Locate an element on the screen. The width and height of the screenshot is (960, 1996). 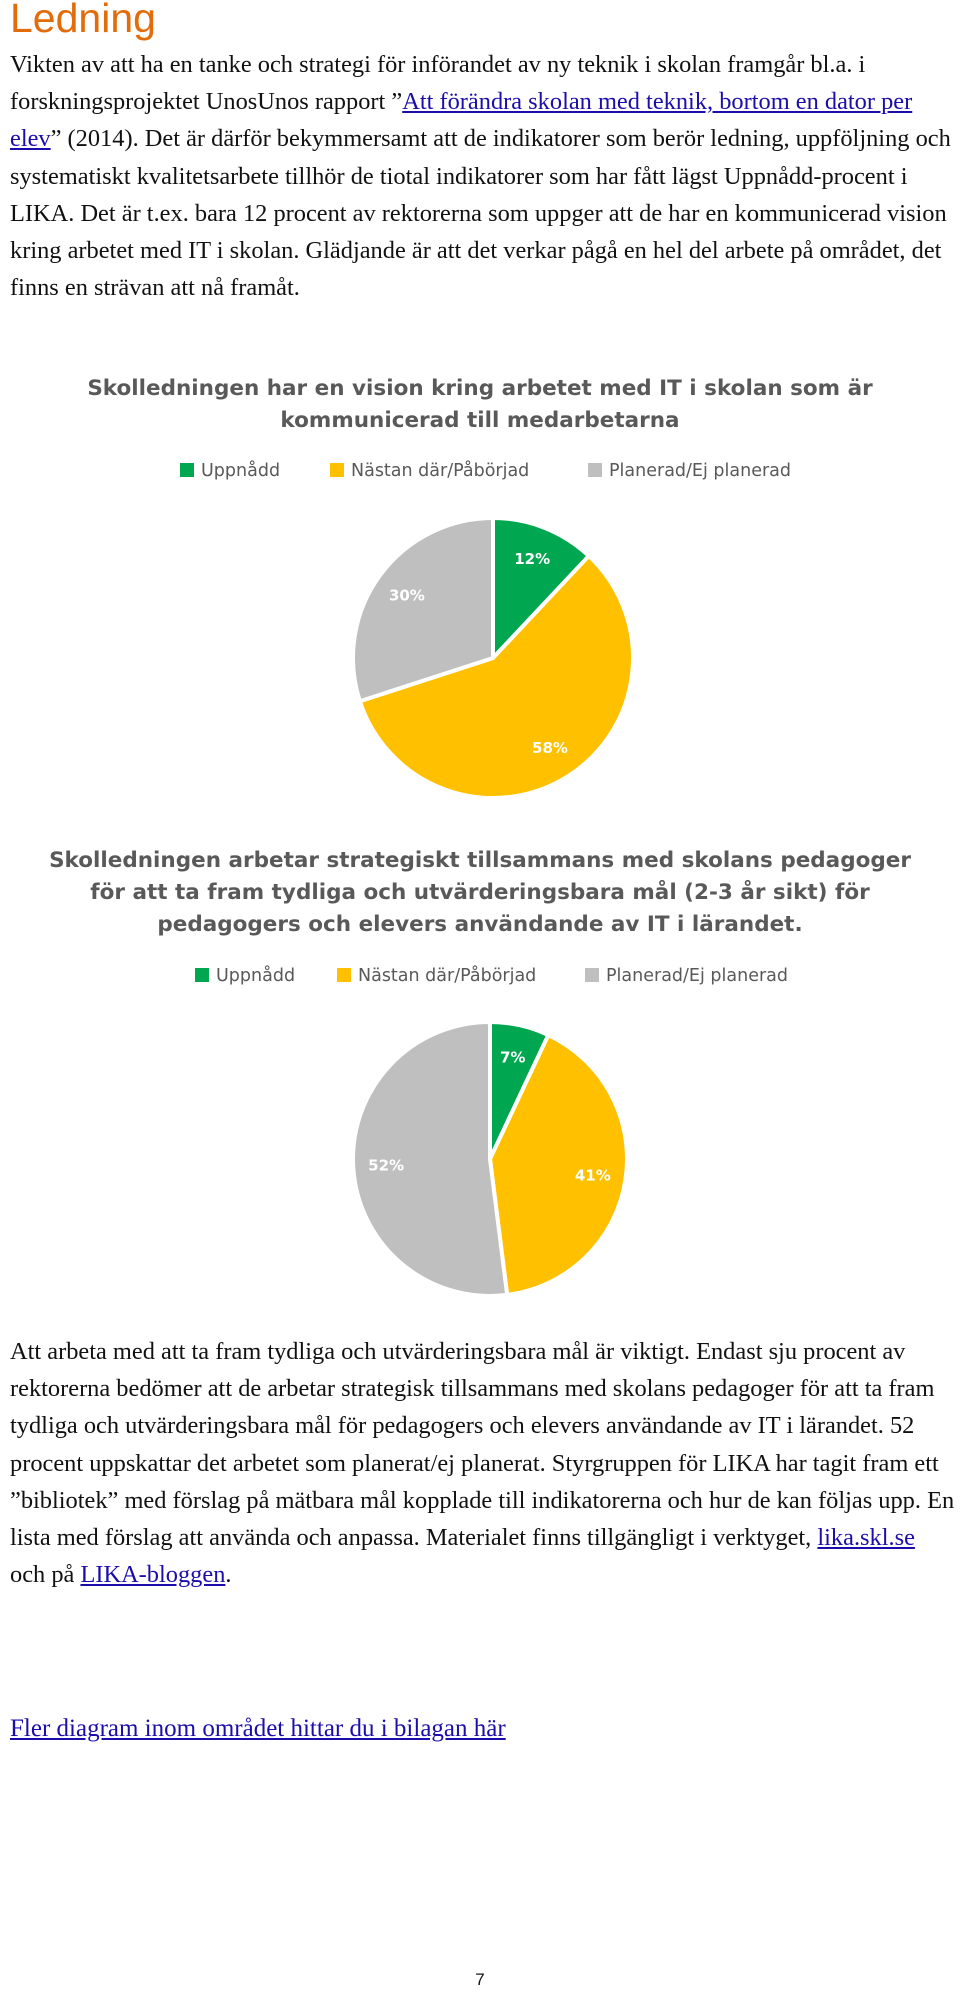
label-uppnadd: 12% is located at coordinates (532, 559).